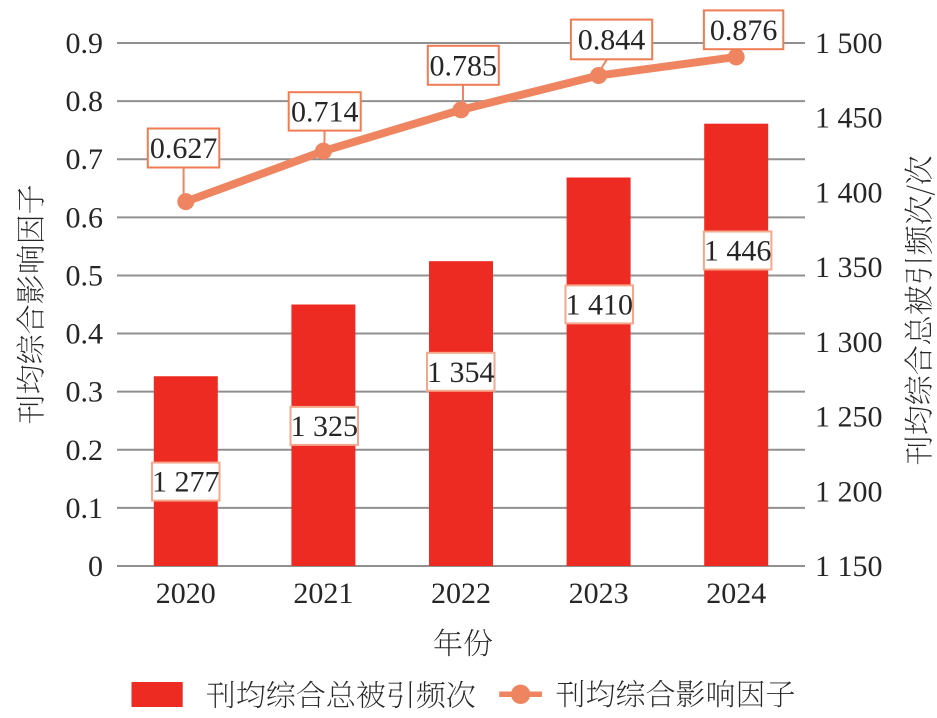  What do you see at coordinates (184, 148) in the screenshot?
I see `svg-text: 0.627` at bounding box center [184, 148].